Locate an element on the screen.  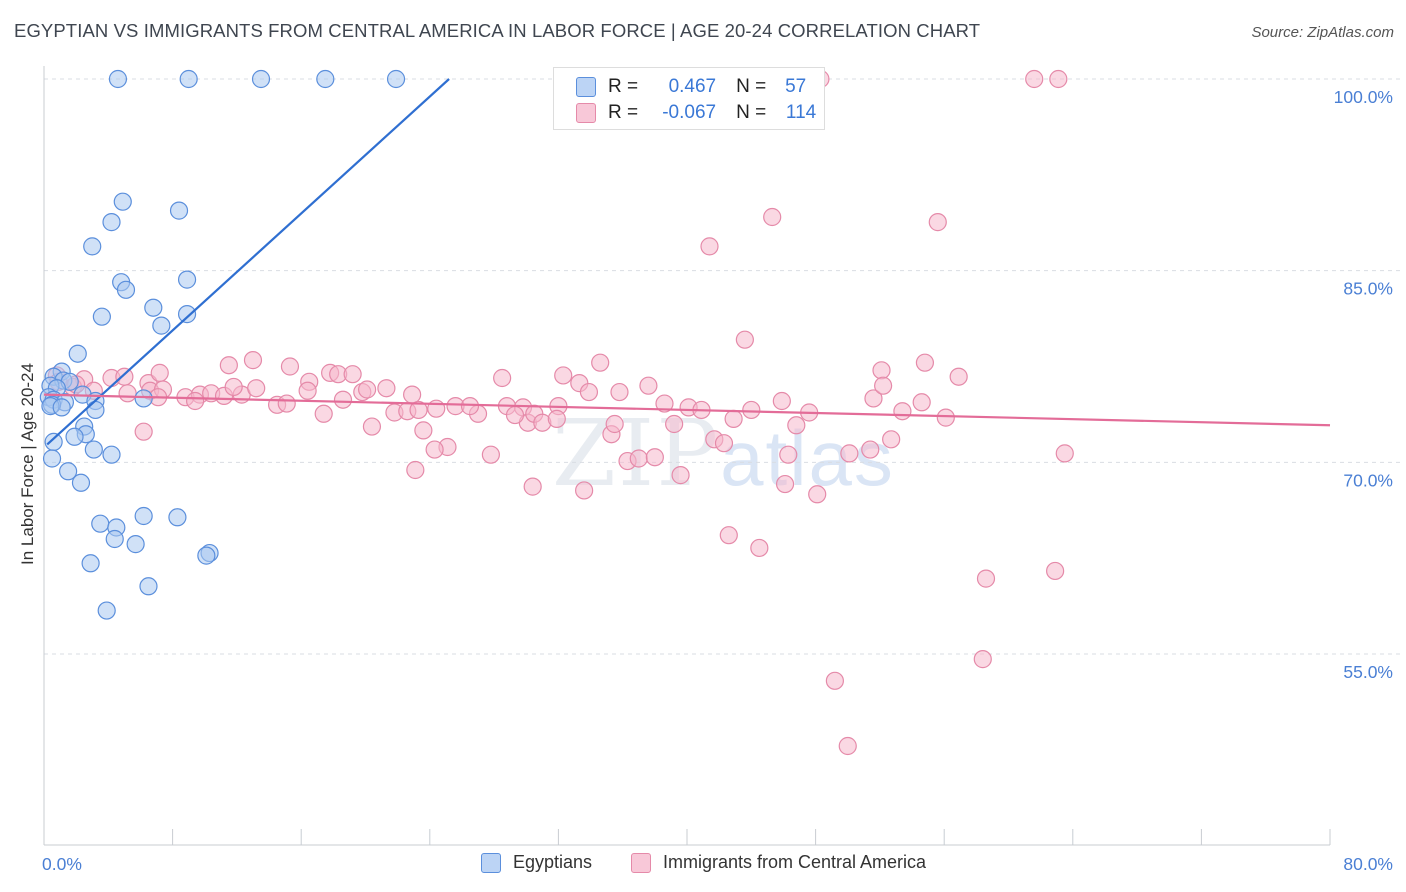
n-value: 114 is located at coordinates (801, 112).